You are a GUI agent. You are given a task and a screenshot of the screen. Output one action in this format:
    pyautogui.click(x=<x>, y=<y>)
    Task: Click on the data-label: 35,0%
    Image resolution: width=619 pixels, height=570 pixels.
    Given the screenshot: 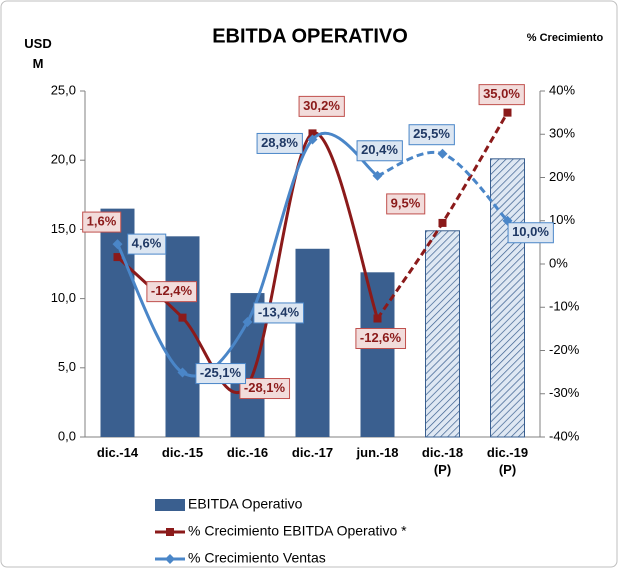 What is the action you would take?
    pyautogui.click(x=501, y=93)
    